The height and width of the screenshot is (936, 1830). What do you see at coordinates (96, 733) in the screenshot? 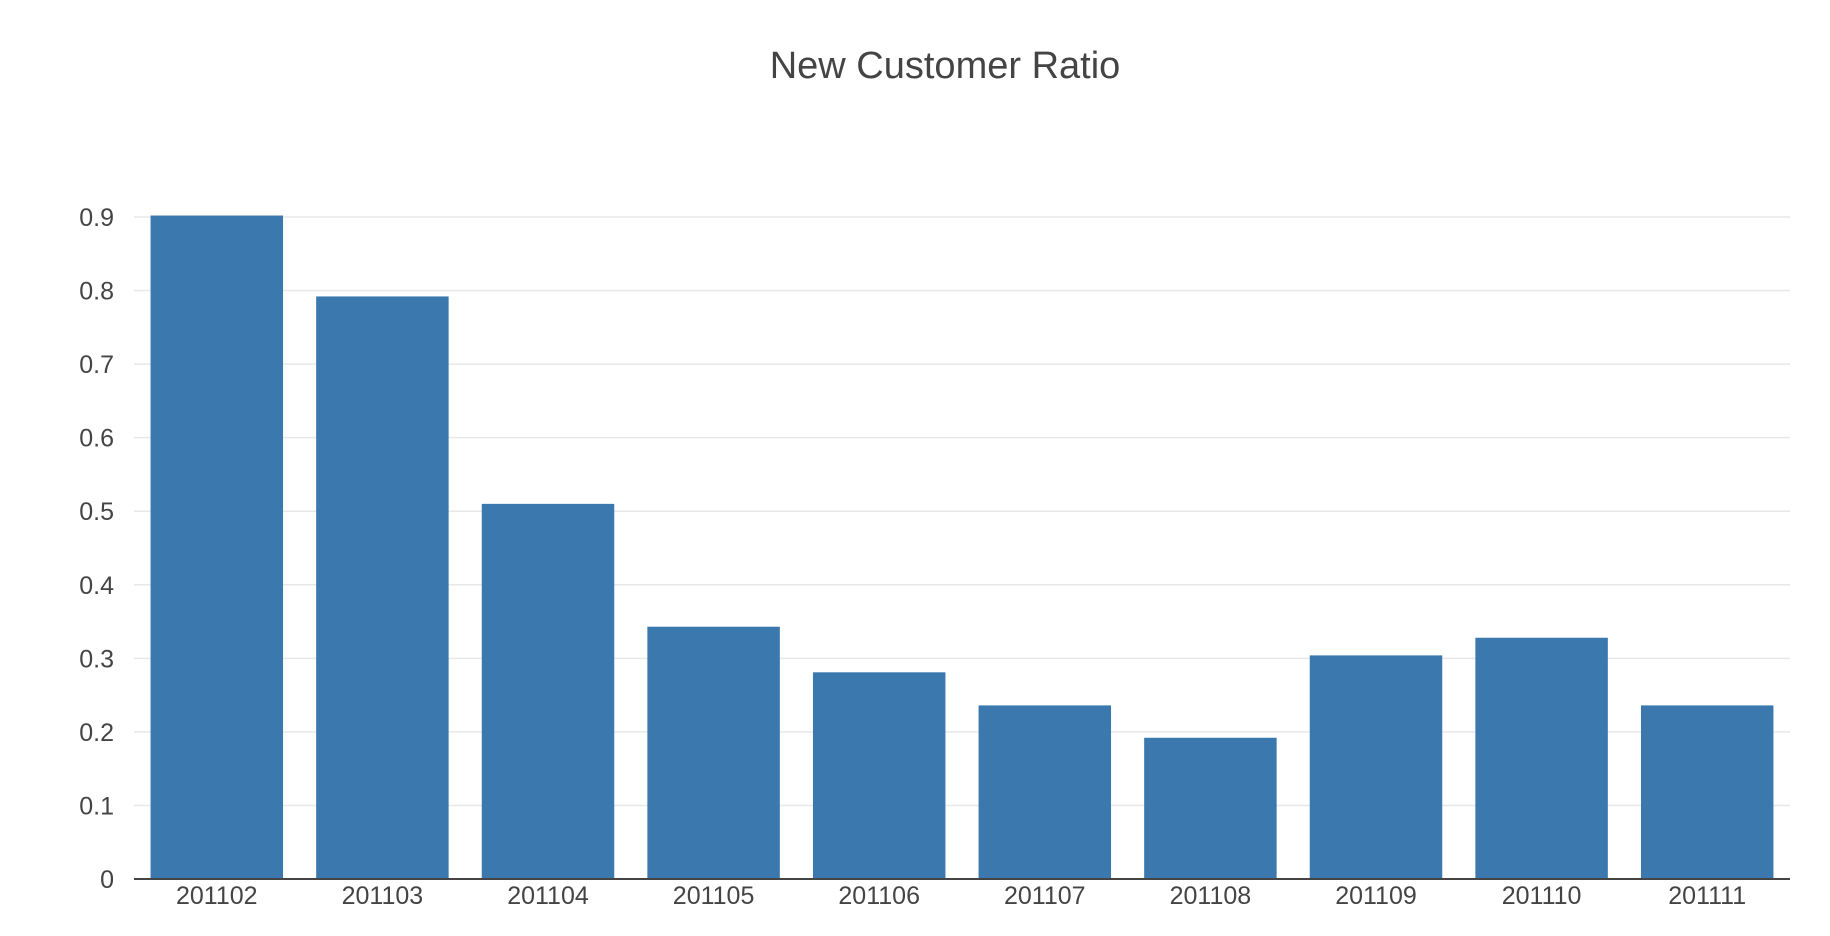
I see `y-tick-label: 0.2` at bounding box center [96, 733].